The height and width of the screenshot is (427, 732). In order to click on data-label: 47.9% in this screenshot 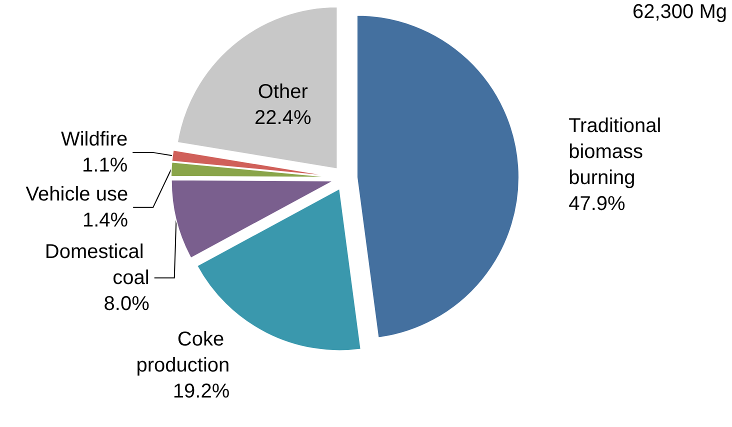, I will do `click(597, 203)`.